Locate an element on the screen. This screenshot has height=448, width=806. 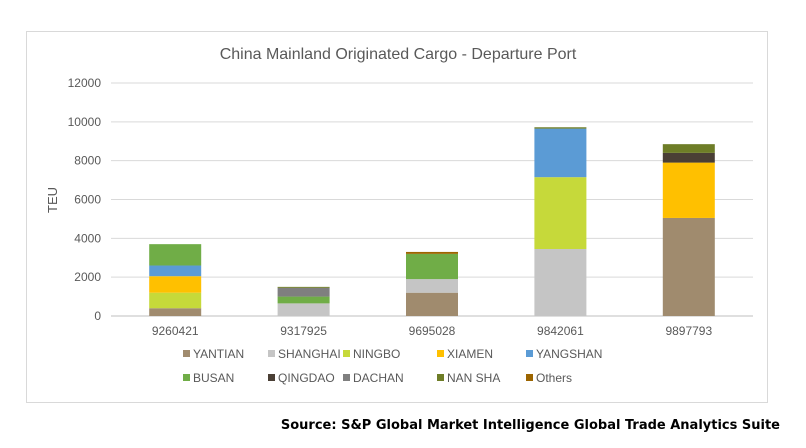
y-tick-label: 10000 is located at coordinates (85, 122).